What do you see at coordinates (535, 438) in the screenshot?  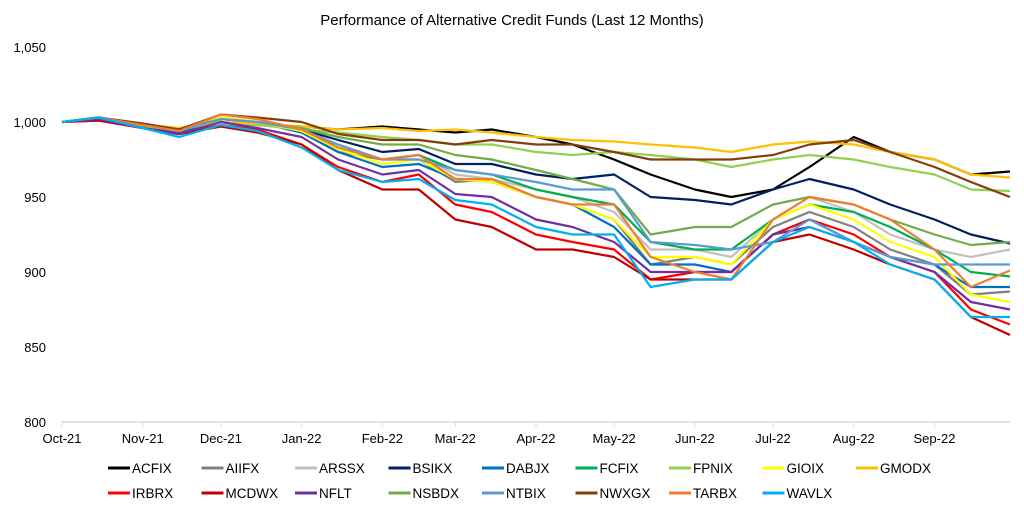 I see `x-tick-label: Apr-22` at bounding box center [535, 438].